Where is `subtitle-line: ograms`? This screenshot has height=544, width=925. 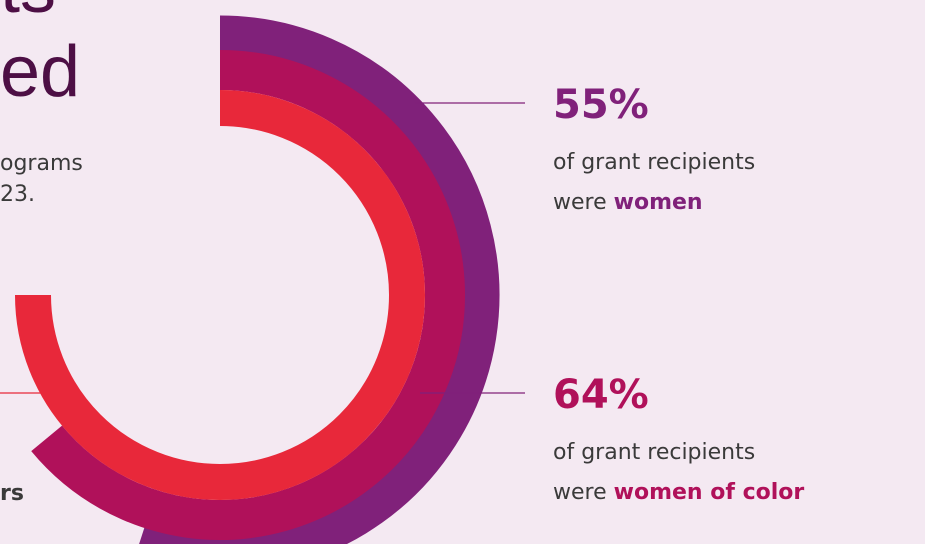 subtitle-line: ograms is located at coordinates (41, 163).